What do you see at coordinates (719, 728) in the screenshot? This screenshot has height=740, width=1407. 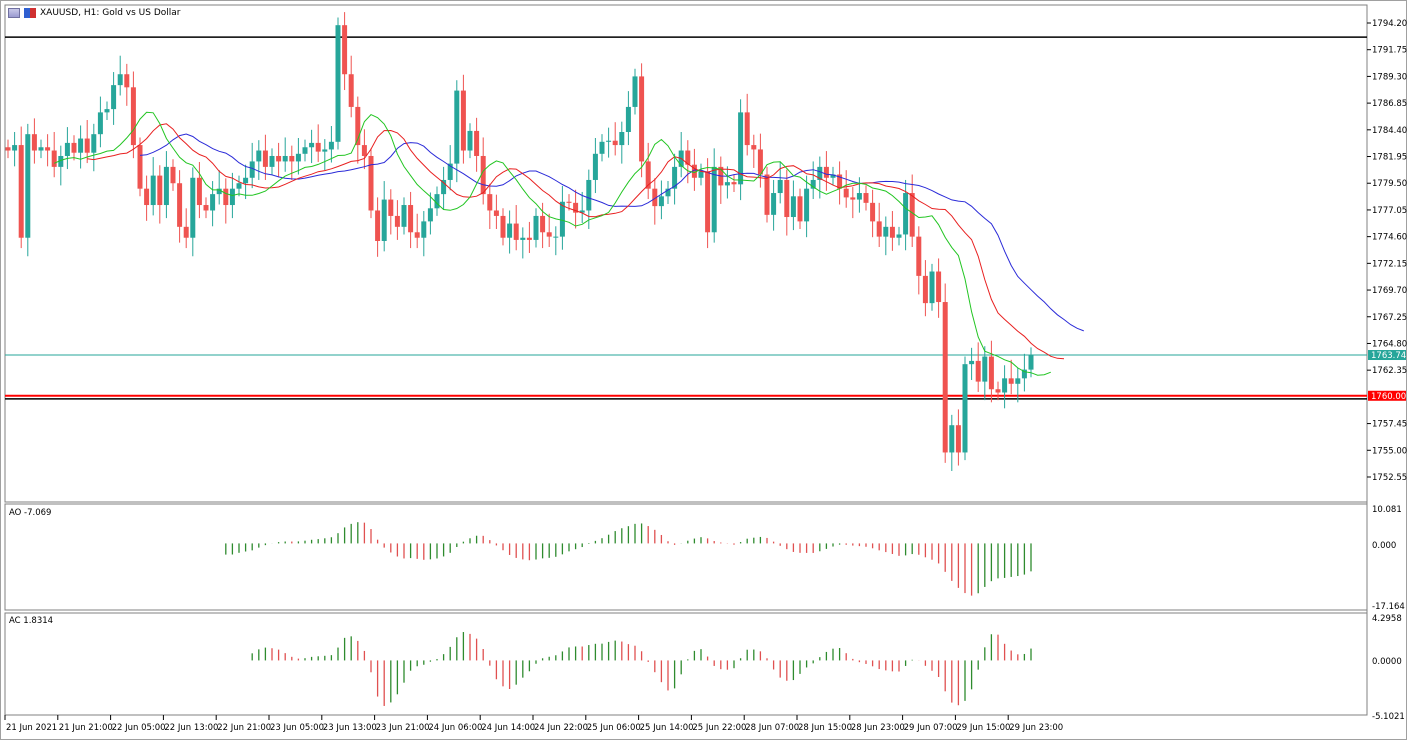 I see `time-tick-label: 25 Jun 22:00` at bounding box center [719, 728].